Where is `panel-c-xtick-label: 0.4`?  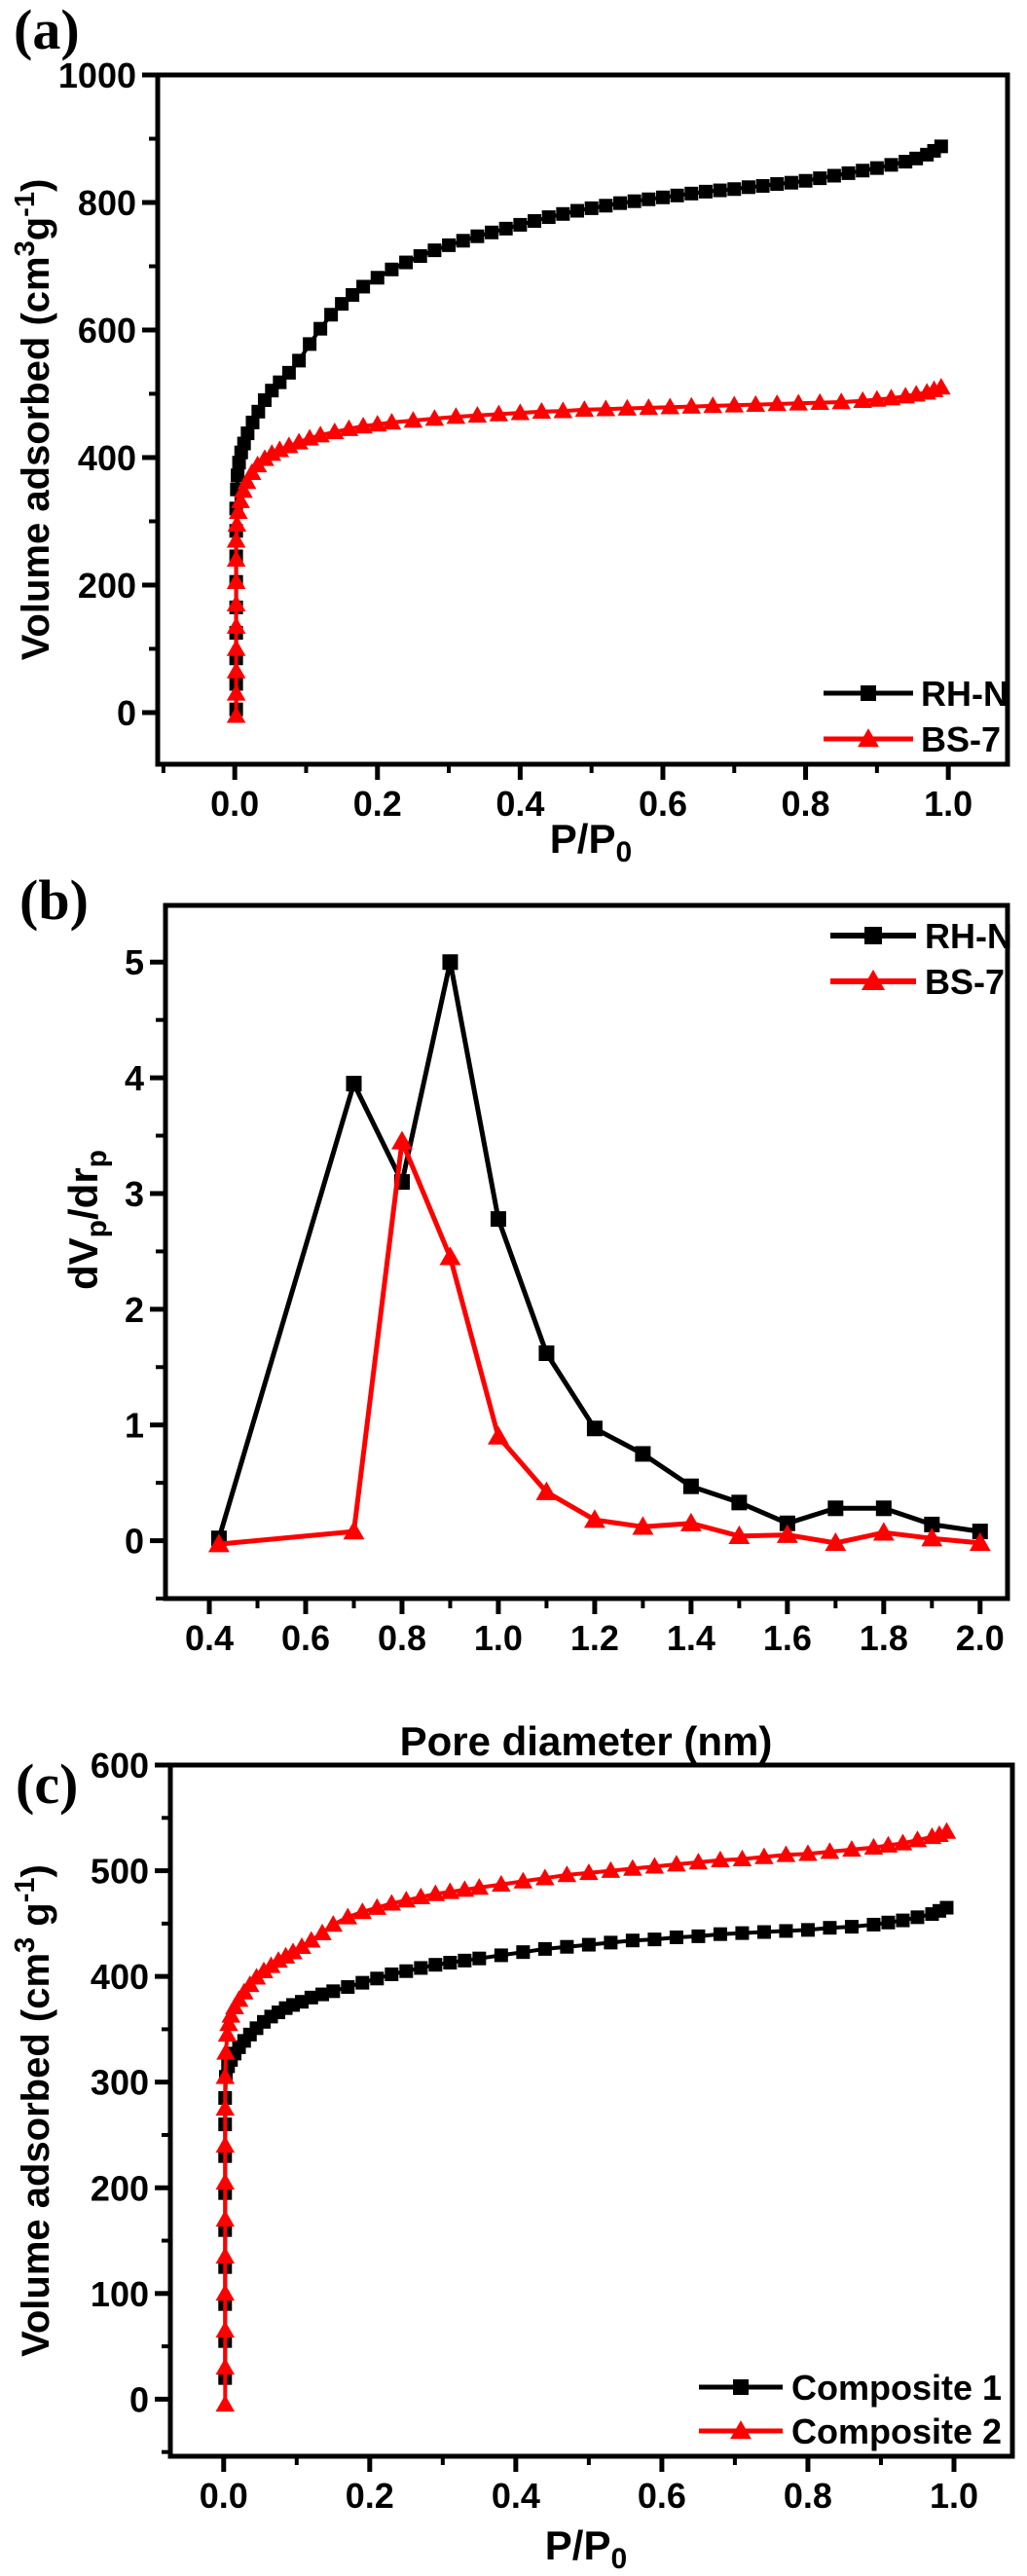
panel-c-xtick-label: 0.4 is located at coordinates (516, 2496).